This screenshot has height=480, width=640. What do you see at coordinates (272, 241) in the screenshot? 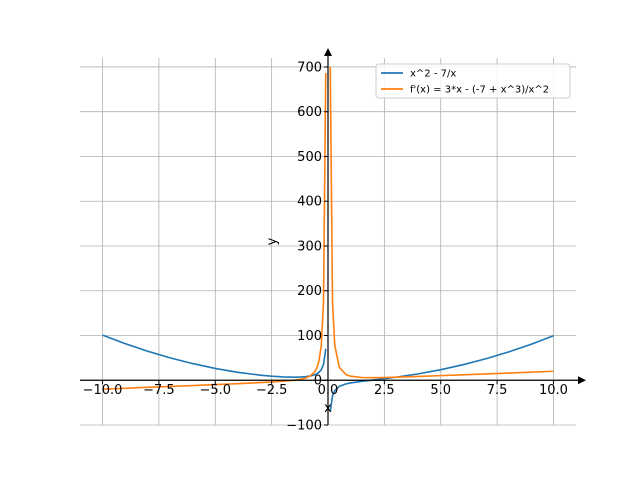
I see `y-axis-label: y` at bounding box center [272, 241].